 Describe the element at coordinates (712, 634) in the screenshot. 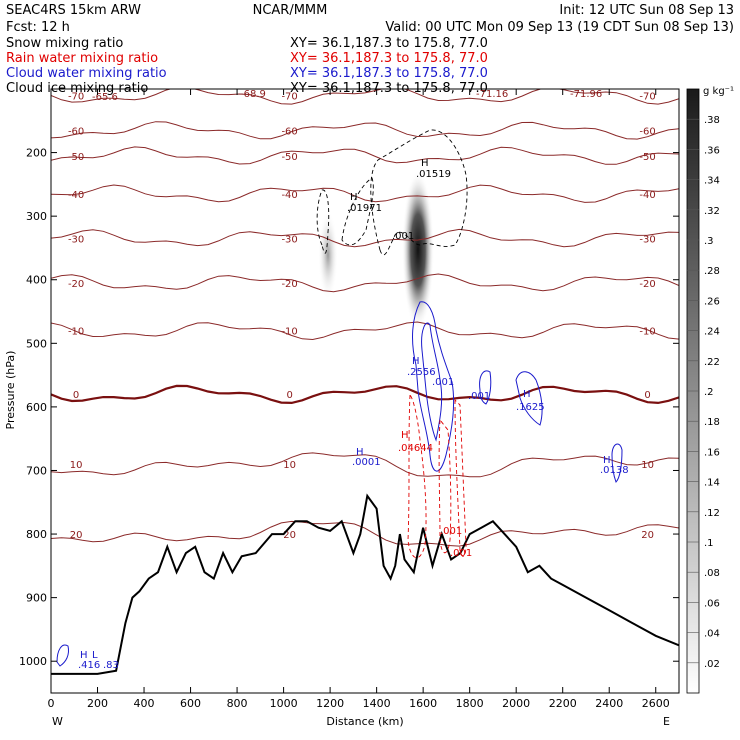

I see `colorbar-tick-label: .04` at that location.